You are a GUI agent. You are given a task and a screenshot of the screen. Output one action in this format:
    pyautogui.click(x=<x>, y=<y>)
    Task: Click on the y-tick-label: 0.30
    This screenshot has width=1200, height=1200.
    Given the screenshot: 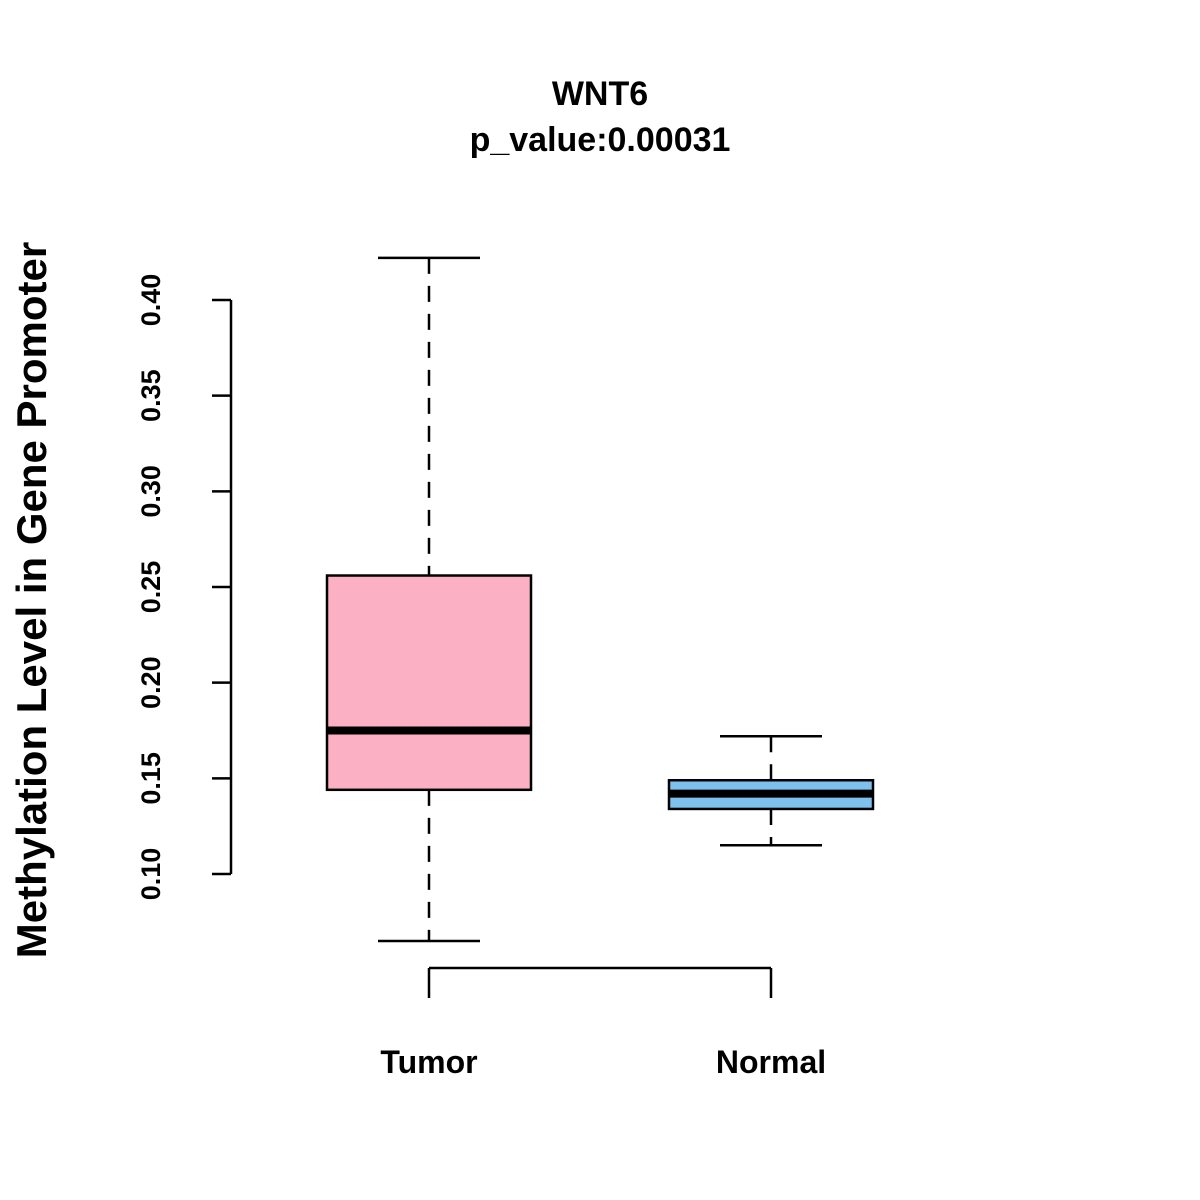 What is the action you would take?
    pyautogui.click(x=151, y=491)
    